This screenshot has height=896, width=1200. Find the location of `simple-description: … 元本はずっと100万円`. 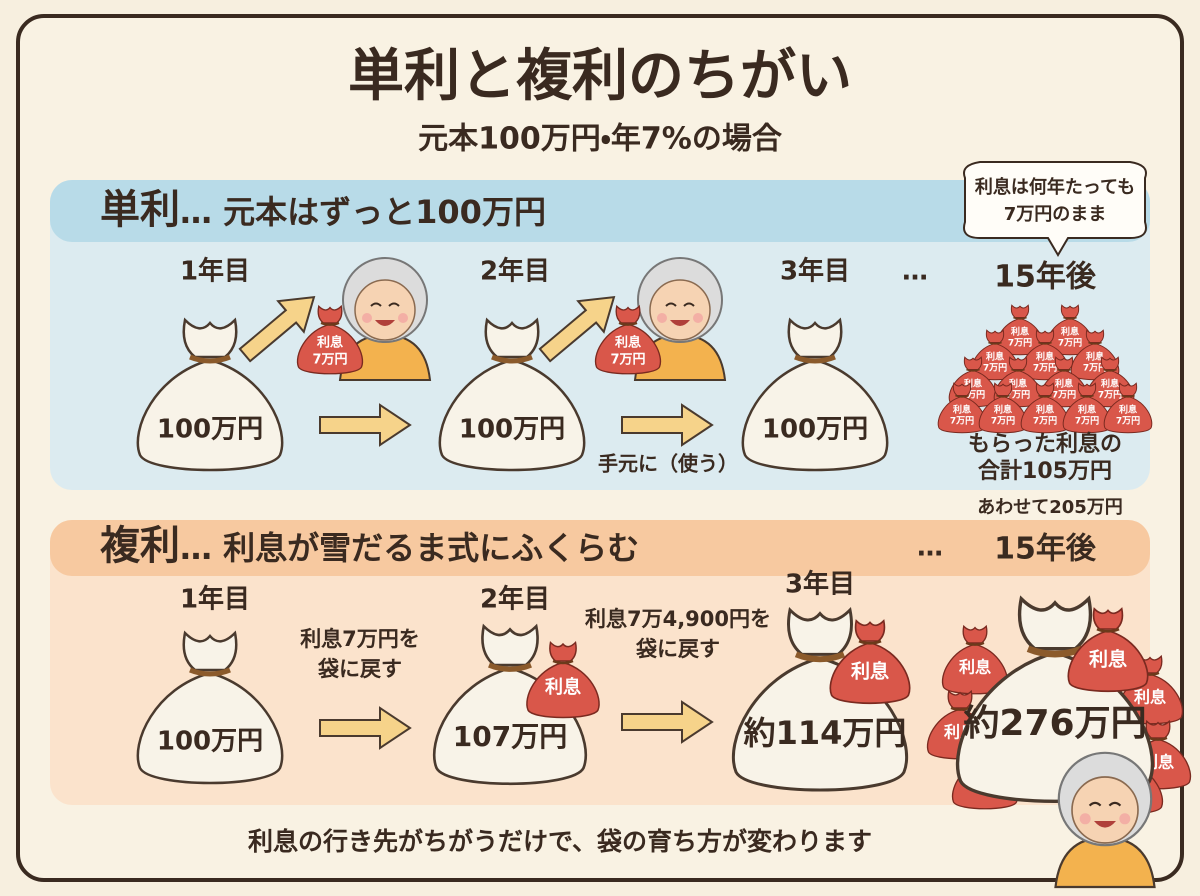

simple-description: … 元本はずっと100万円 is located at coordinates (363, 212).